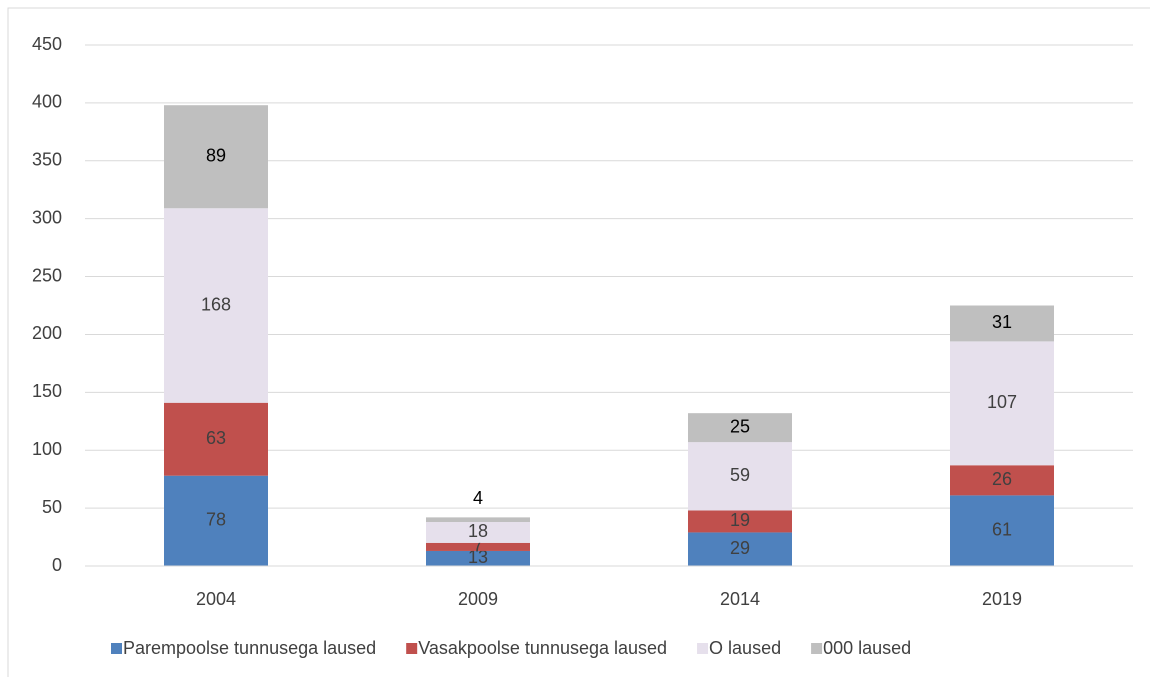 Image resolution: width=1150 pixels, height=682 pixels. Describe the element at coordinates (47, 449) in the screenshot. I see `y-tick-label: 100` at that location.